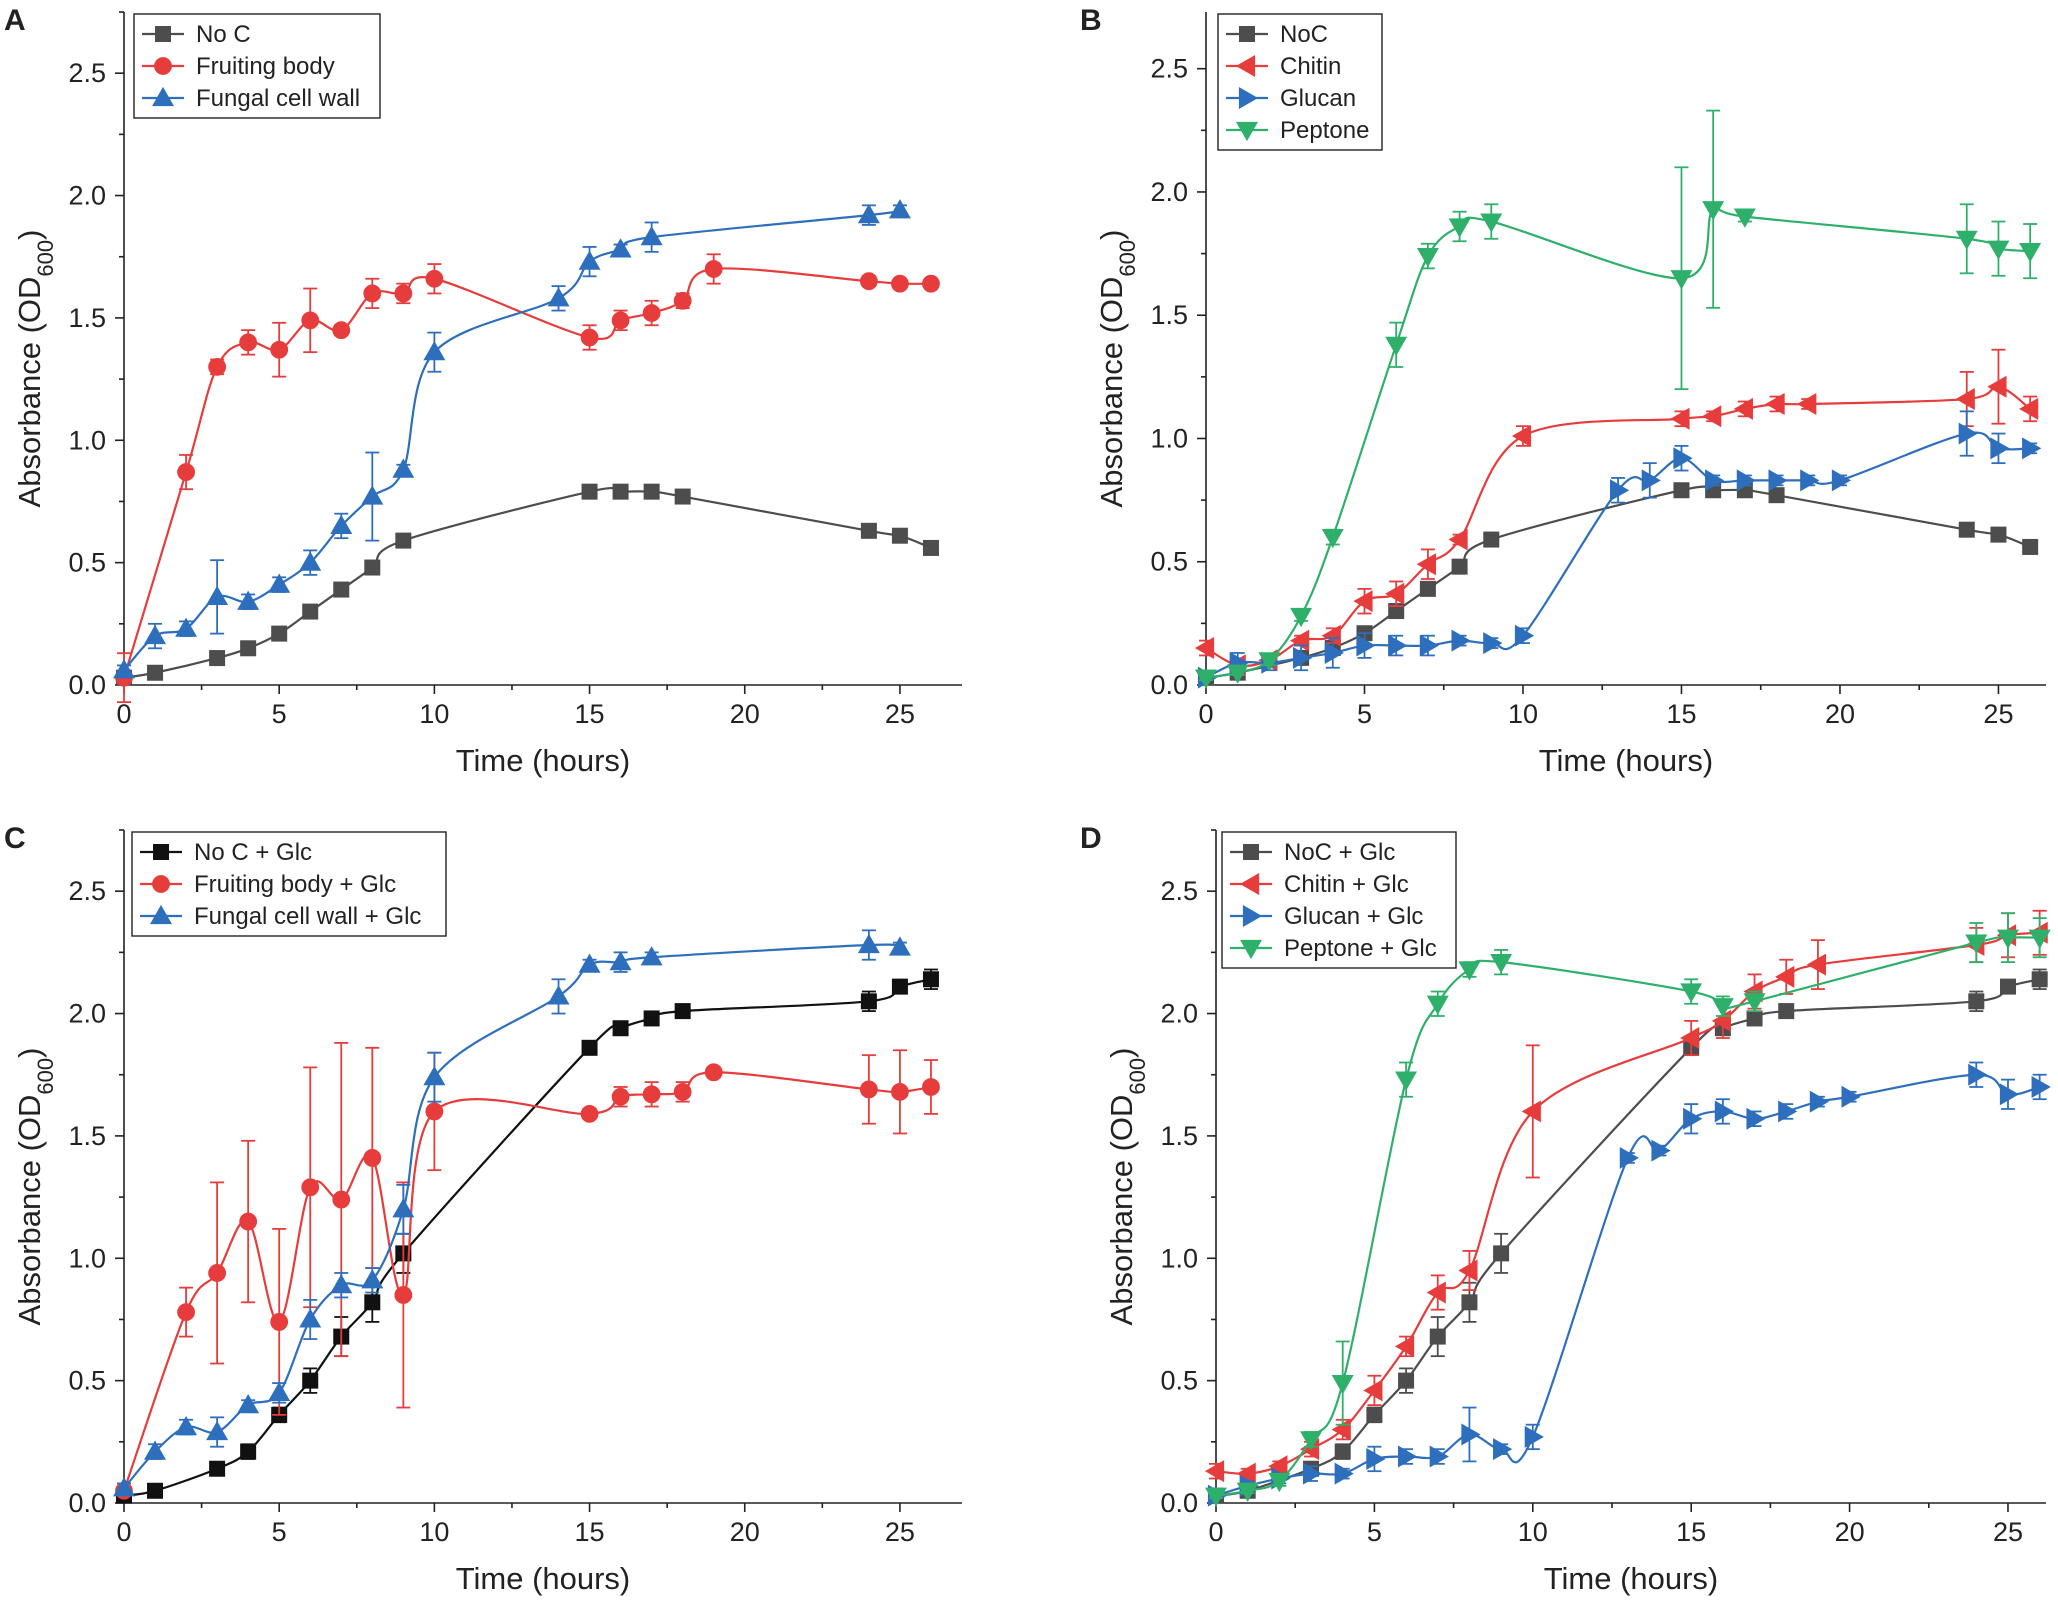  I want to click on legend: No C Fruiting body Fungal cell wall, so click(257, 66).